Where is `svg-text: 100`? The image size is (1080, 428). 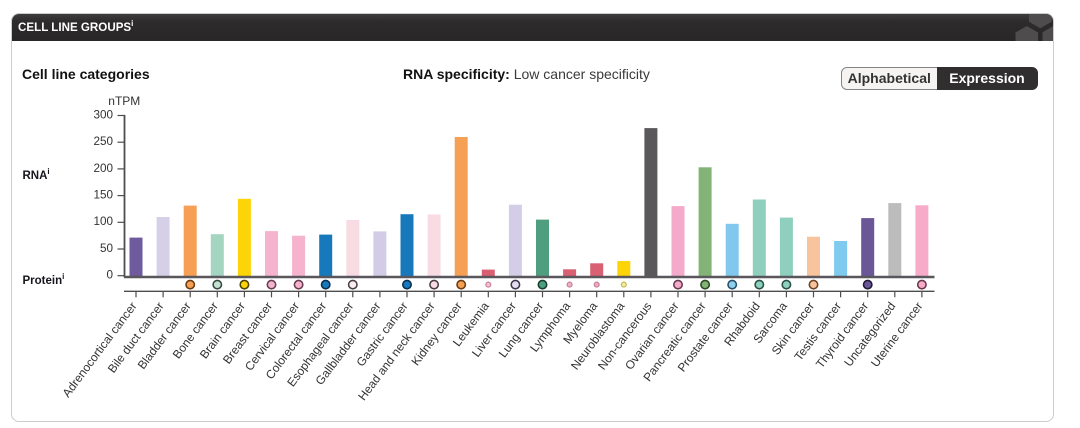
svg-text: 100 is located at coordinates (103, 221).